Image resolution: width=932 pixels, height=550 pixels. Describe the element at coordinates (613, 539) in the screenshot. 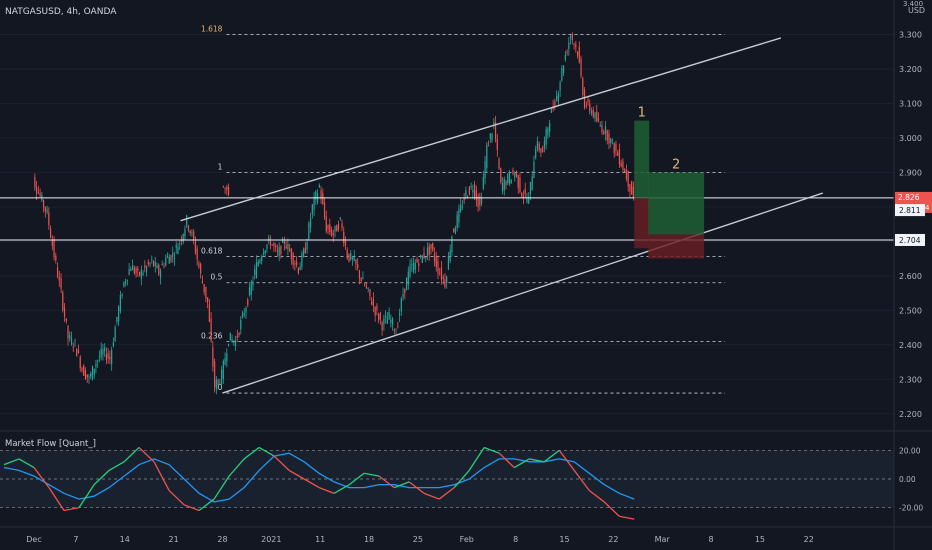

I see `time-tick-label: 22` at that location.